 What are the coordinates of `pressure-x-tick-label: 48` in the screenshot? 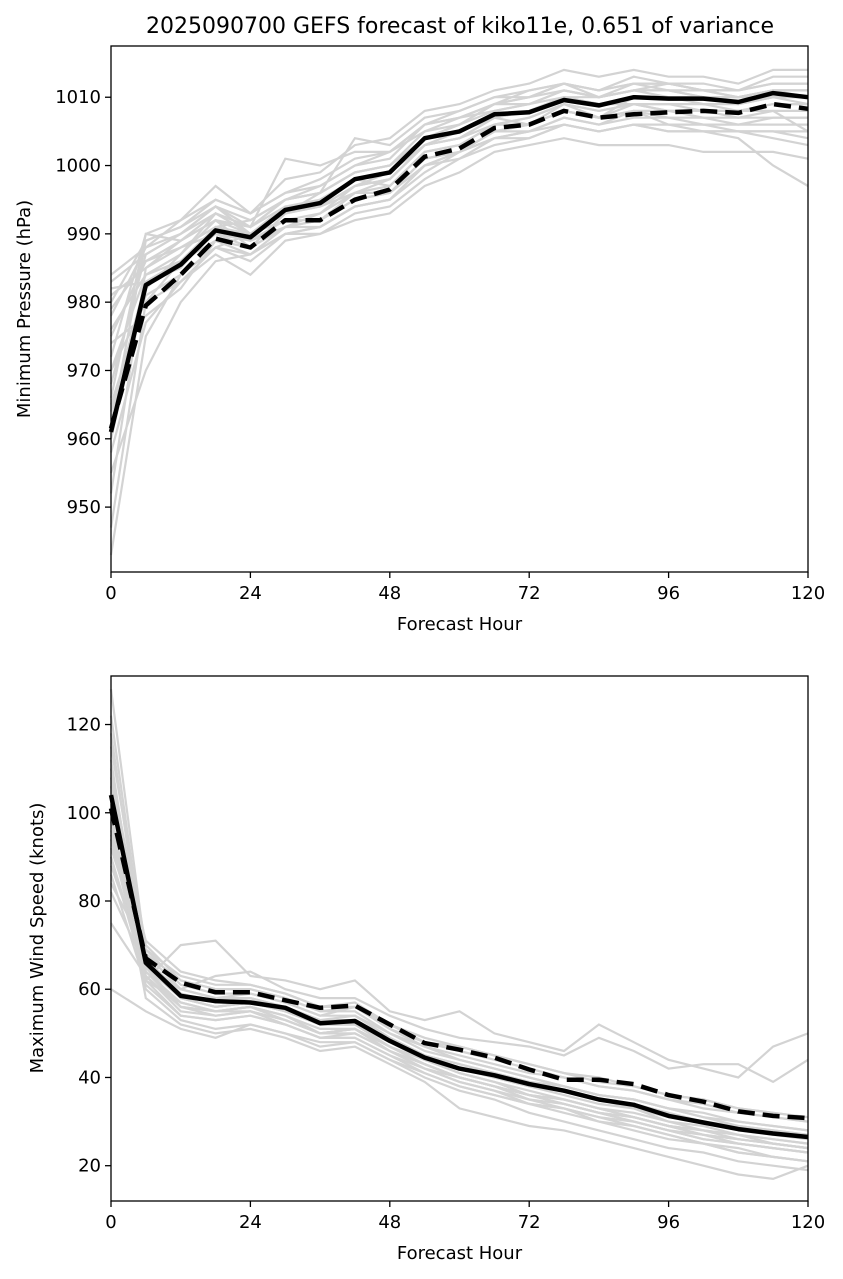 It's located at (389, 593).